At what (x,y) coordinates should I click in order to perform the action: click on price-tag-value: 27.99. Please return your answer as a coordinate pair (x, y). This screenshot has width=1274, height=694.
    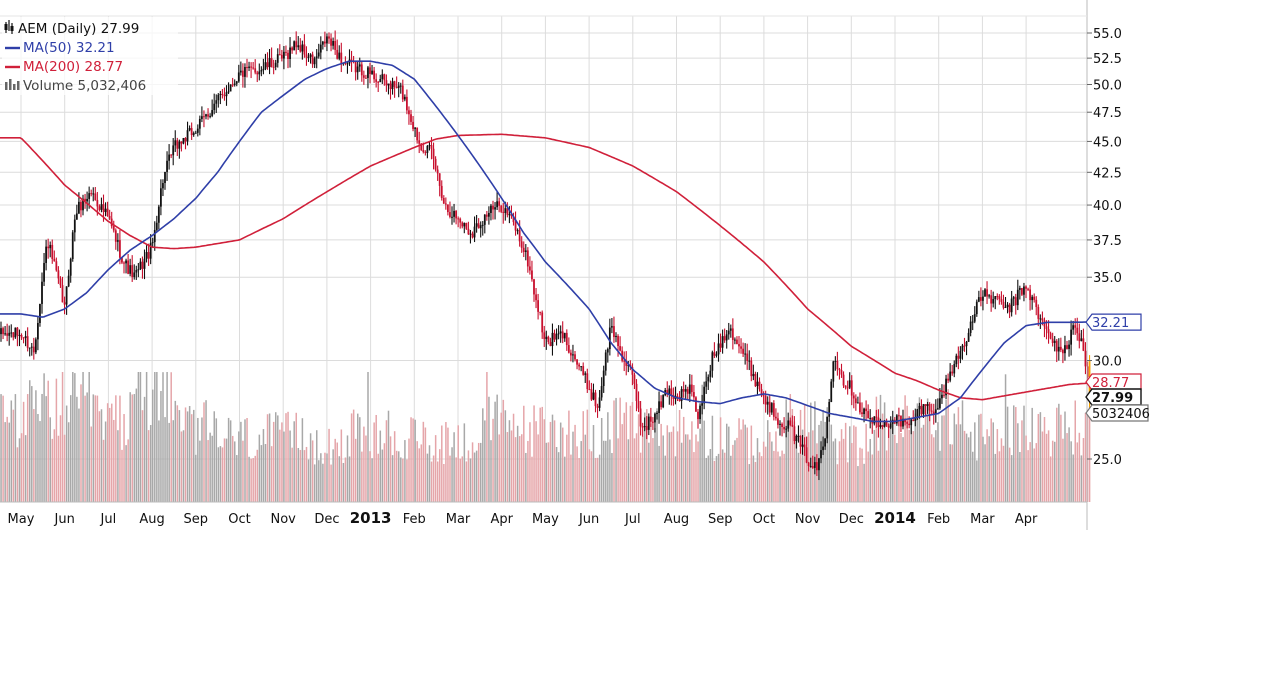
    Looking at the image, I should click on (1112, 398).